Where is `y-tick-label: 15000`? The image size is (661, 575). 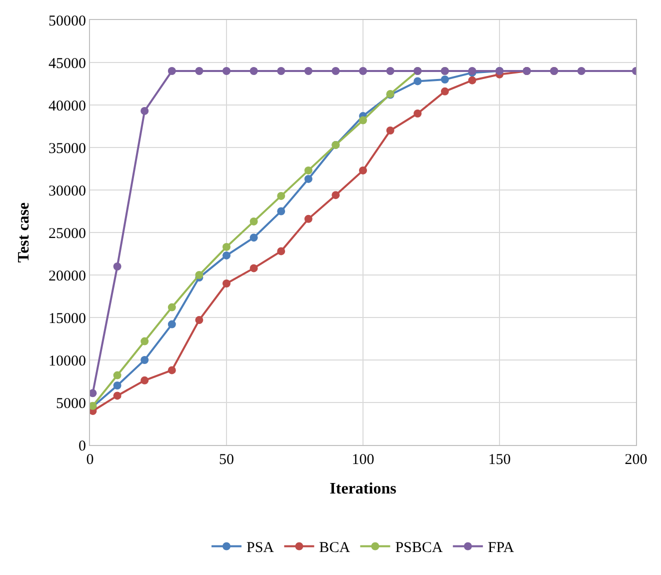 y-tick-label: 15000 is located at coordinates (67, 318).